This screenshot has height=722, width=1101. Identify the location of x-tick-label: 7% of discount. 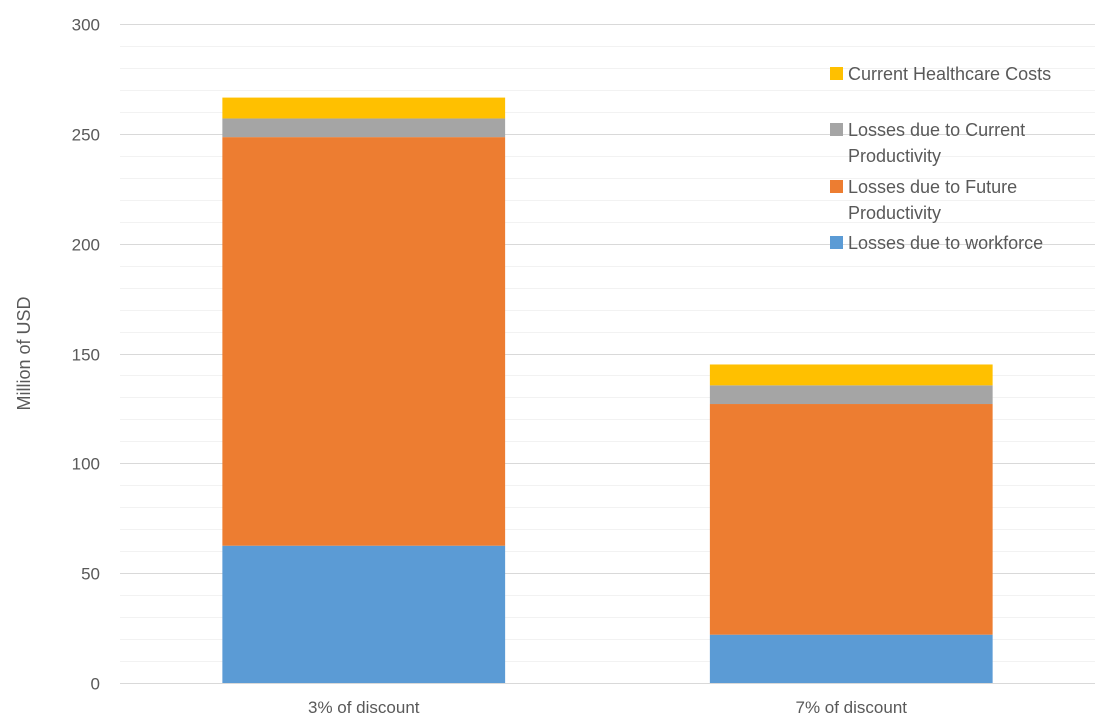
(851, 707).